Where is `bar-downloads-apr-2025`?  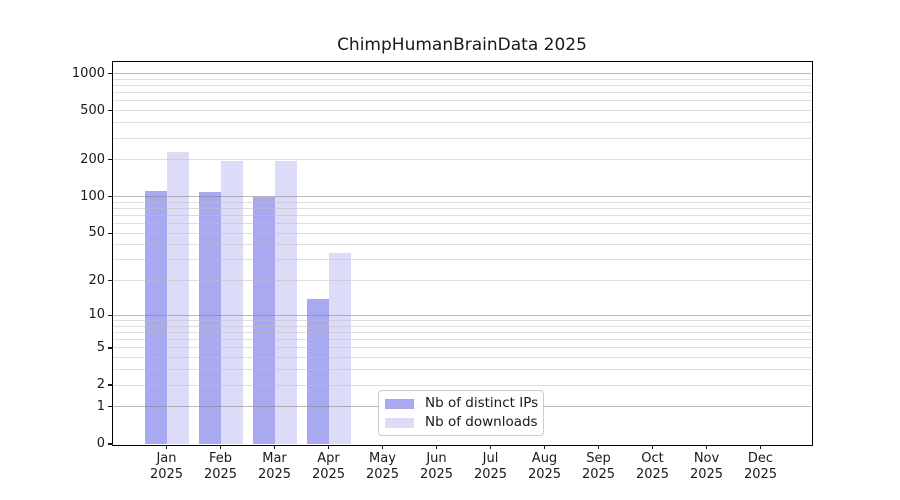
bar-downloads-apr-2025 is located at coordinates (339, 348).